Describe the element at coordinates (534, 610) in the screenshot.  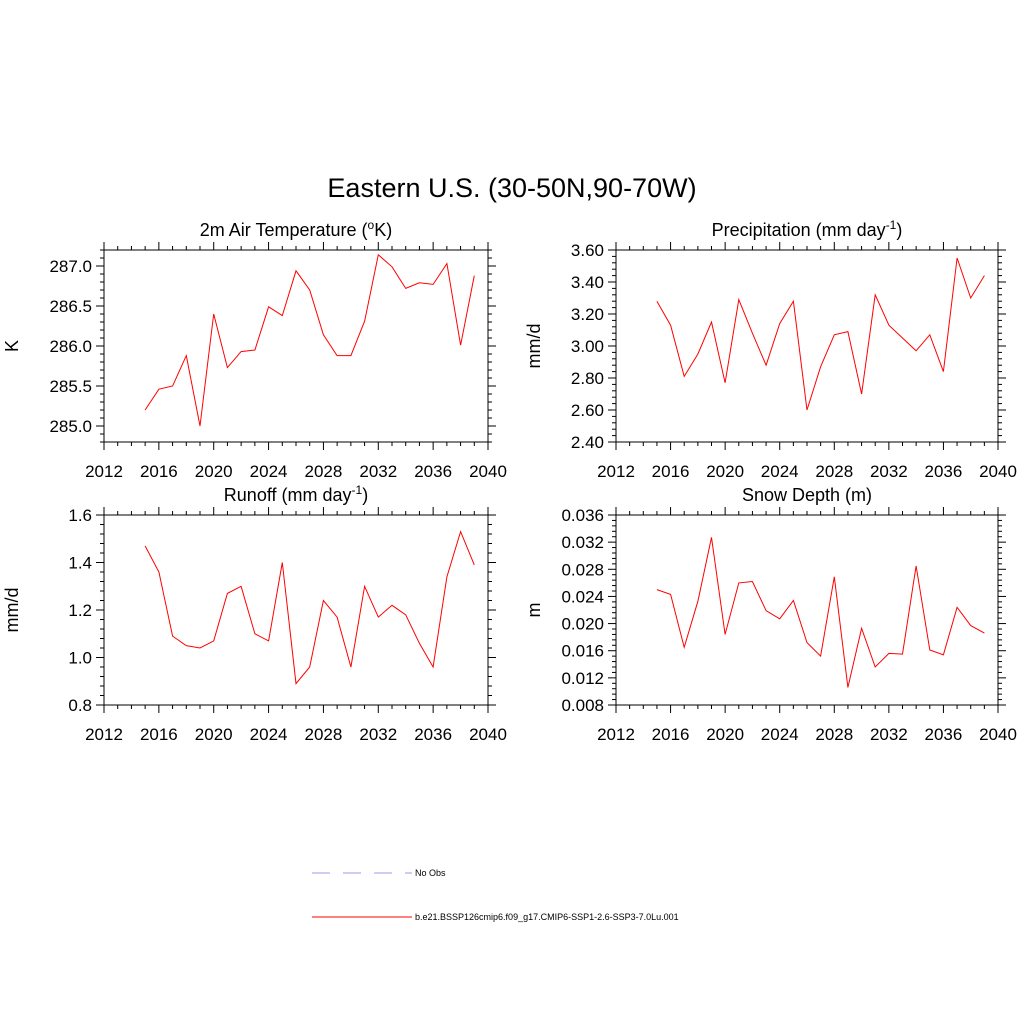
I see `y-axis-label: m` at that location.